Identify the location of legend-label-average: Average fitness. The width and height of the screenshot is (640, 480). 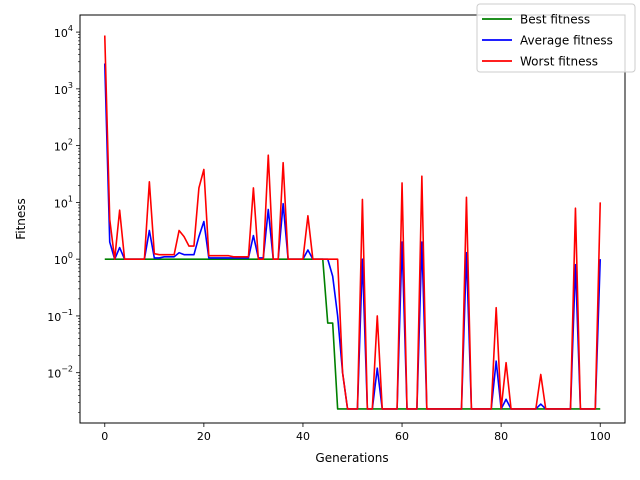
(566, 41).